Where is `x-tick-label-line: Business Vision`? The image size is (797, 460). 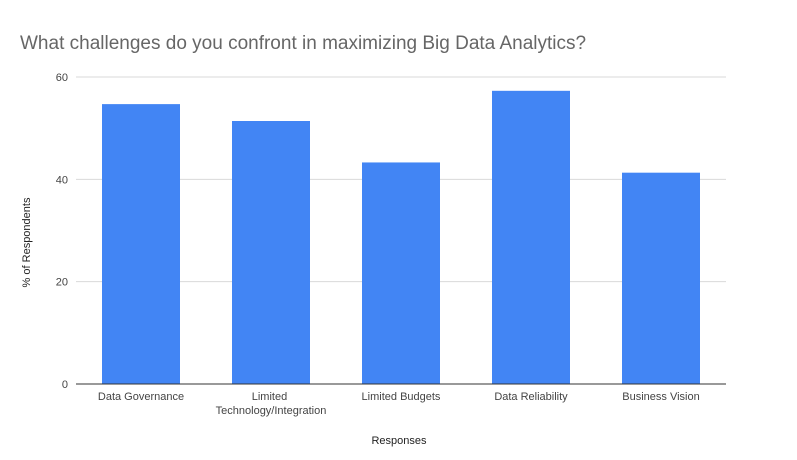 x-tick-label-line: Business Vision is located at coordinates (660, 397).